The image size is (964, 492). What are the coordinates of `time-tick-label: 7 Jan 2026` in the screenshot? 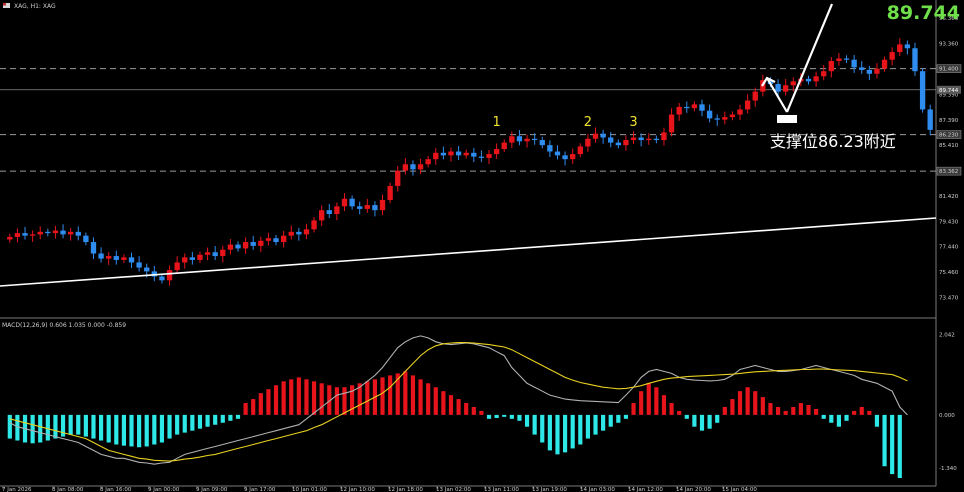 It's located at (17, 489).